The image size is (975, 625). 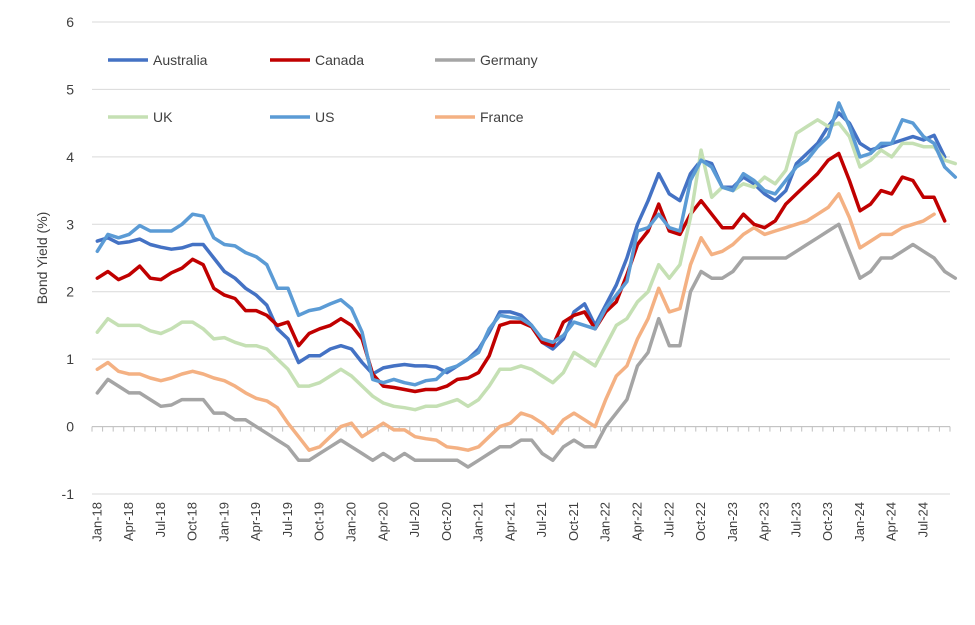 What do you see at coordinates (70, 22) in the screenshot?
I see `y-tick-label: 6` at bounding box center [70, 22].